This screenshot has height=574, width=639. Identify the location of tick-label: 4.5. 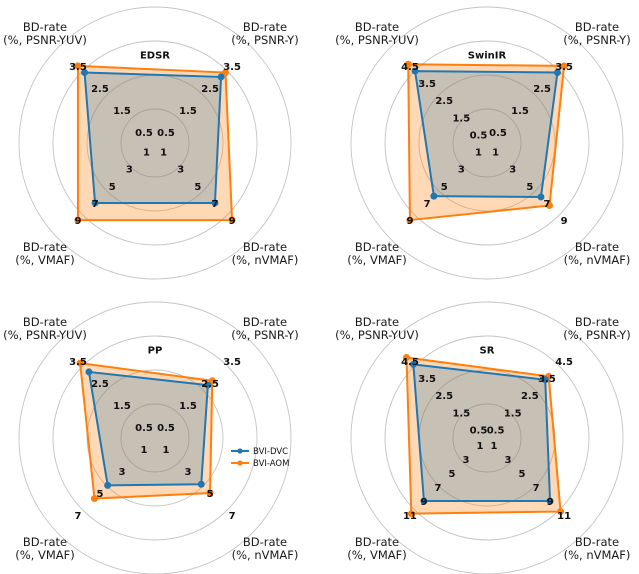
(564, 362).